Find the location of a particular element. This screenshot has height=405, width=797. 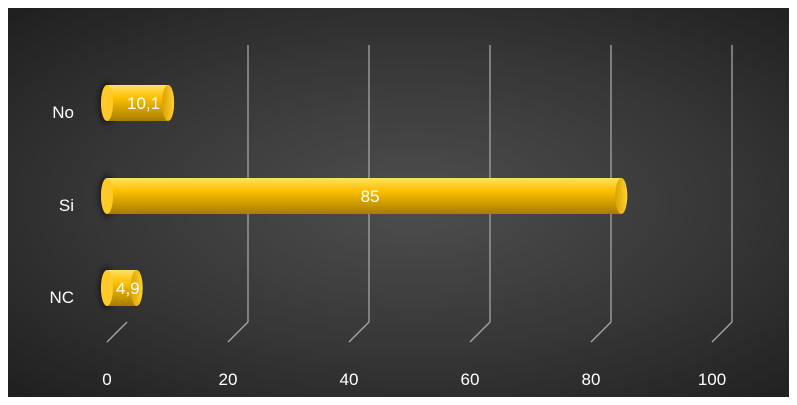

data-label: 85 is located at coordinates (370, 196).